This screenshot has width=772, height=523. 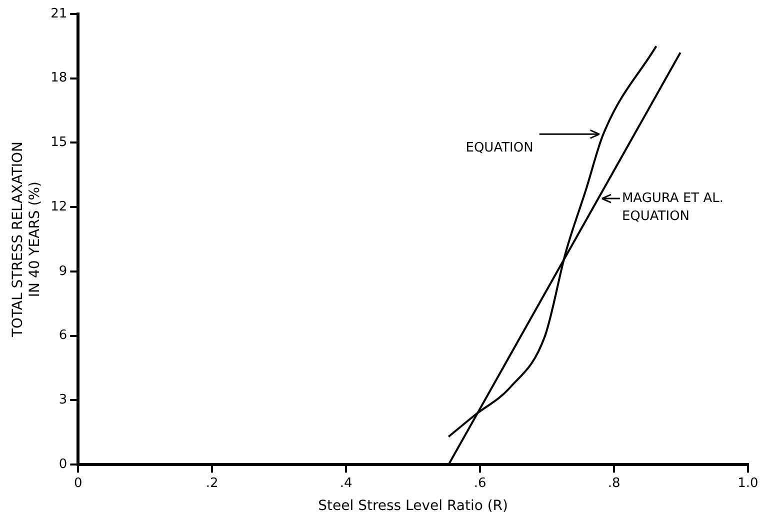 What do you see at coordinates (63, 271) in the screenshot?
I see `y-tick-label: 9` at bounding box center [63, 271].